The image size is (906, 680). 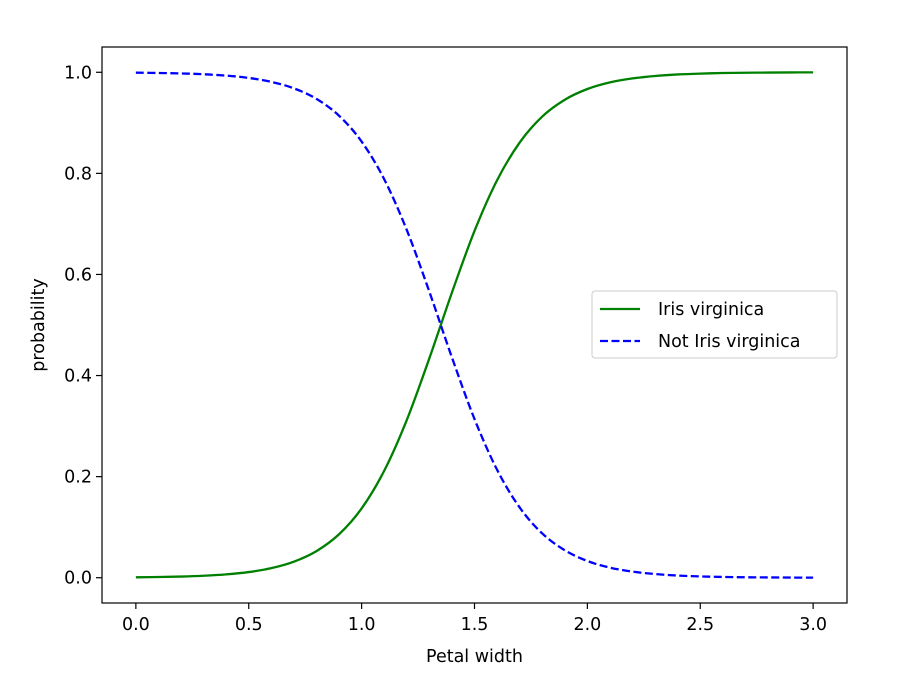 I want to click on x-tick-label: 1.0, so click(x=362, y=625).